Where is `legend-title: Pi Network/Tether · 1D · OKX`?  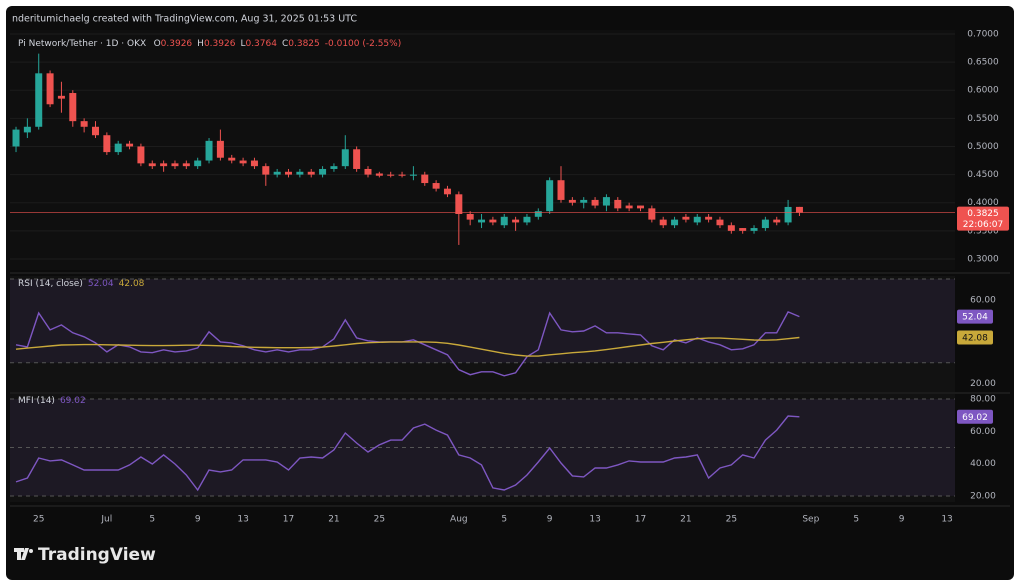
legend-title: Pi Network/Tether · 1D · OKX is located at coordinates (82, 44).